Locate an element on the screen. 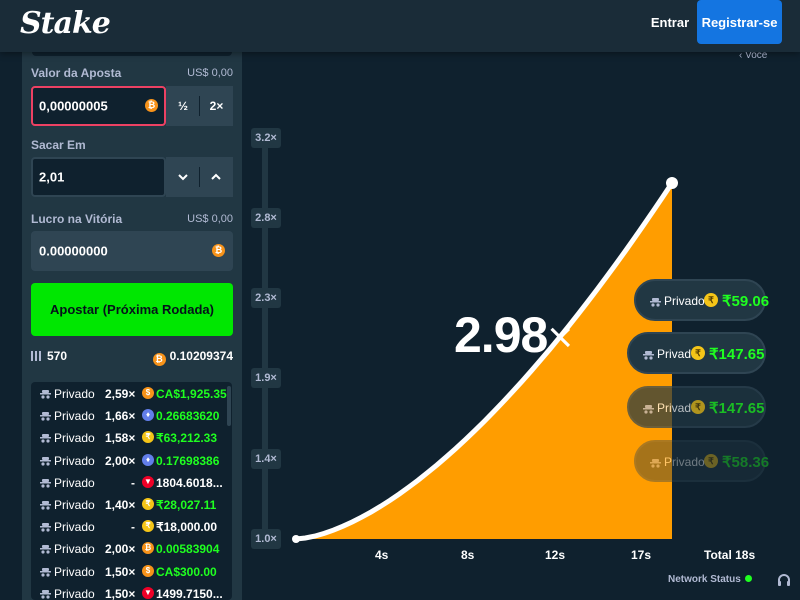 Image resolution: width=800 pixels, height=600 pixels. place-bet-button: Apostar (Próxima Rodada) is located at coordinates (132, 309).